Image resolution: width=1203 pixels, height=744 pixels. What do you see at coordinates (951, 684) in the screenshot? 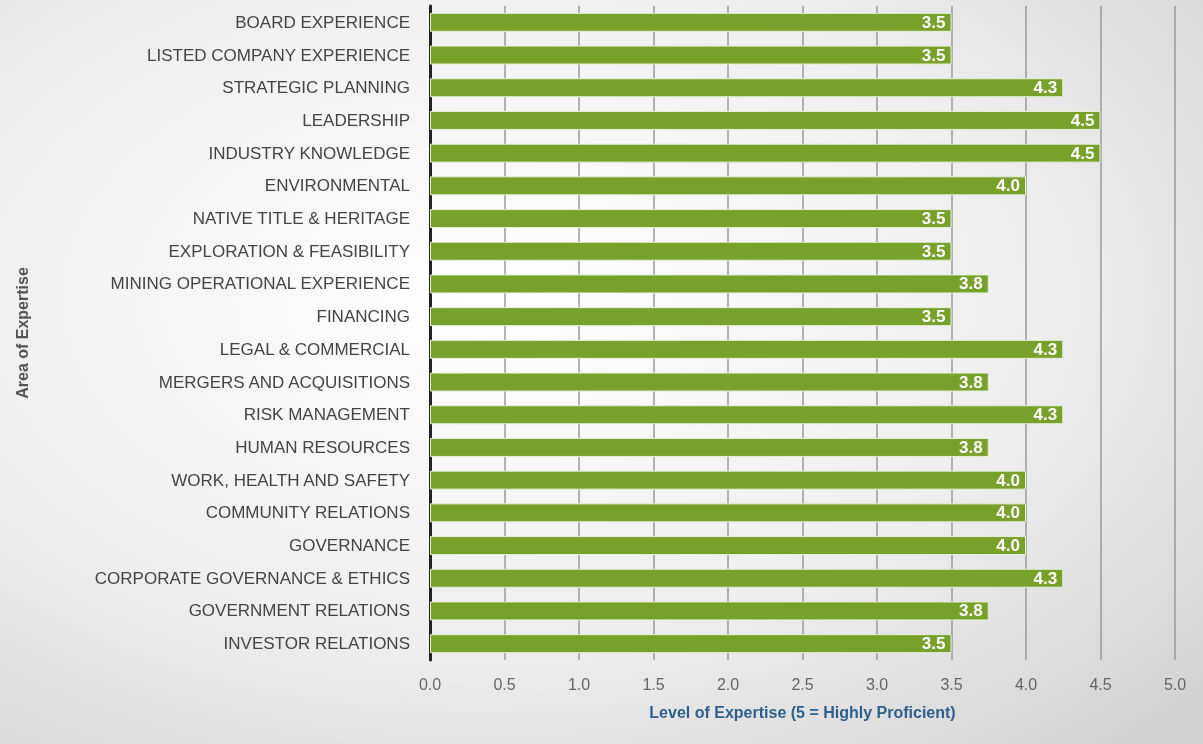
I see `x-tick-label: 3.5` at bounding box center [951, 684].